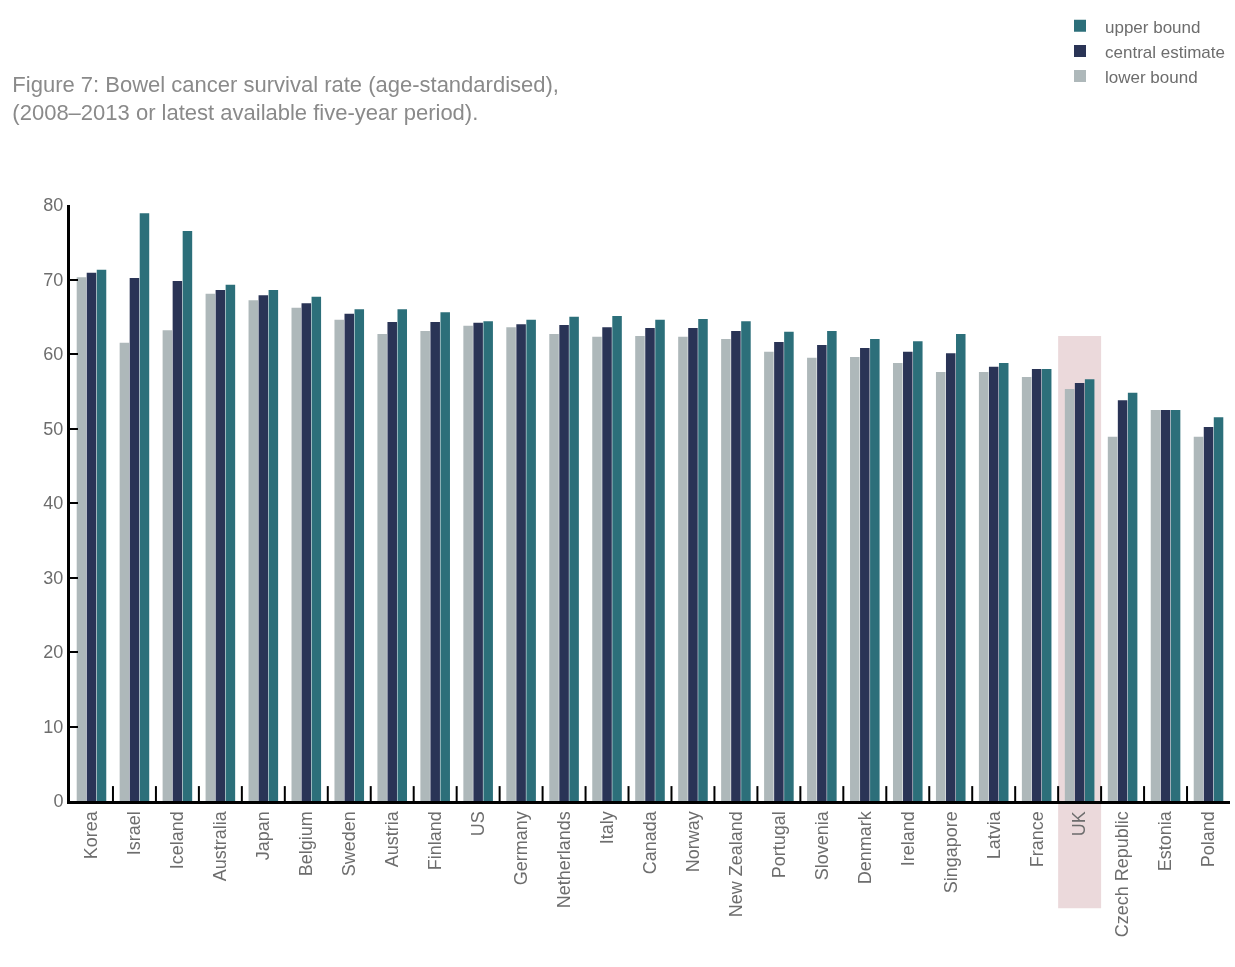 This screenshot has width=1235, height=967. What do you see at coordinates (53, 205) in the screenshot?
I see `y-tick-label: 80` at bounding box center [53, 205].